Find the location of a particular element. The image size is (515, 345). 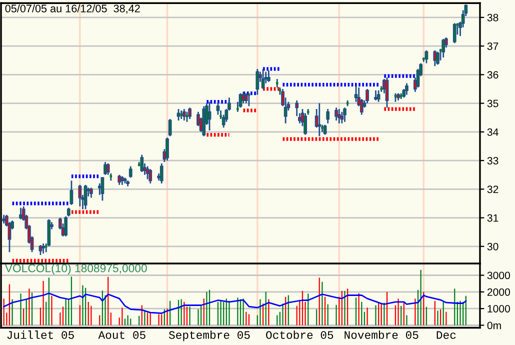

x-tick-label: Novembre 05 is located at coordinates (381, 334).